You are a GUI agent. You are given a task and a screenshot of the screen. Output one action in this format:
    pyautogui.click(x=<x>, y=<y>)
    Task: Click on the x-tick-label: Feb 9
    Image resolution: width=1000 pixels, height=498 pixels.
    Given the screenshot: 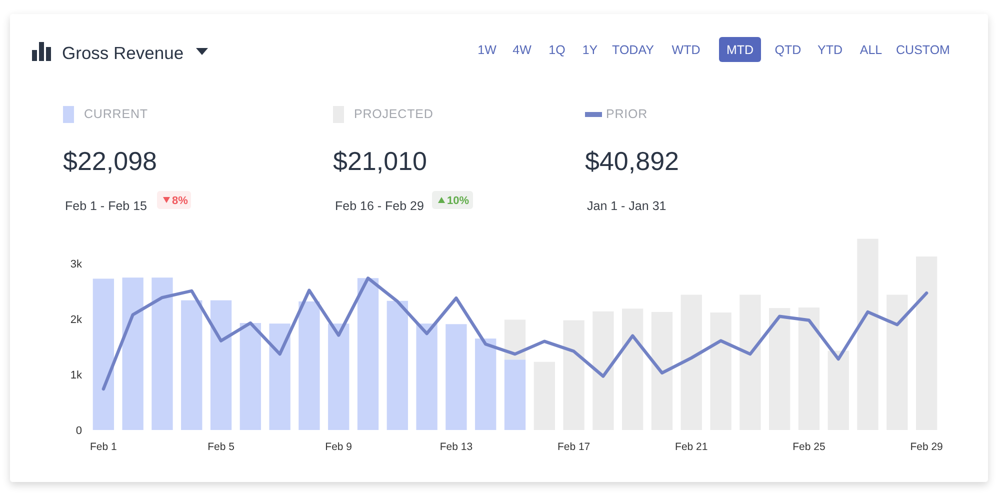 What is the action you would take?
    pyautogui.click(x=338, y=447)
    